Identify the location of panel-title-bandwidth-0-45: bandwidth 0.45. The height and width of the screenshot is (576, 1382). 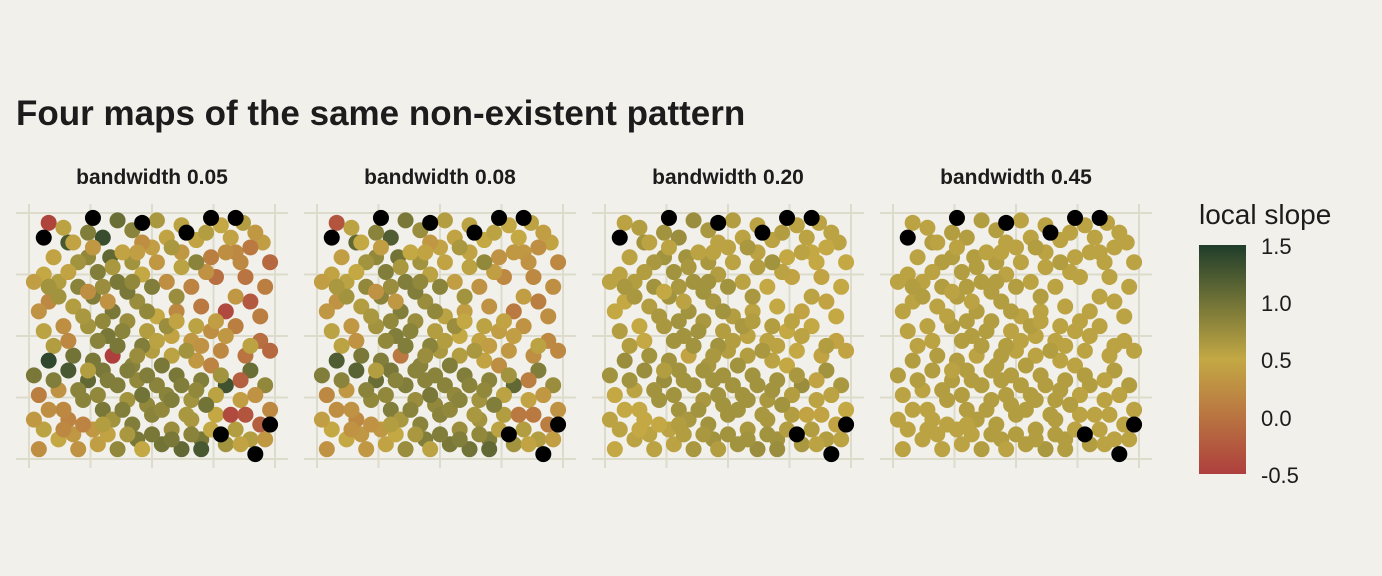
(1016, 177).